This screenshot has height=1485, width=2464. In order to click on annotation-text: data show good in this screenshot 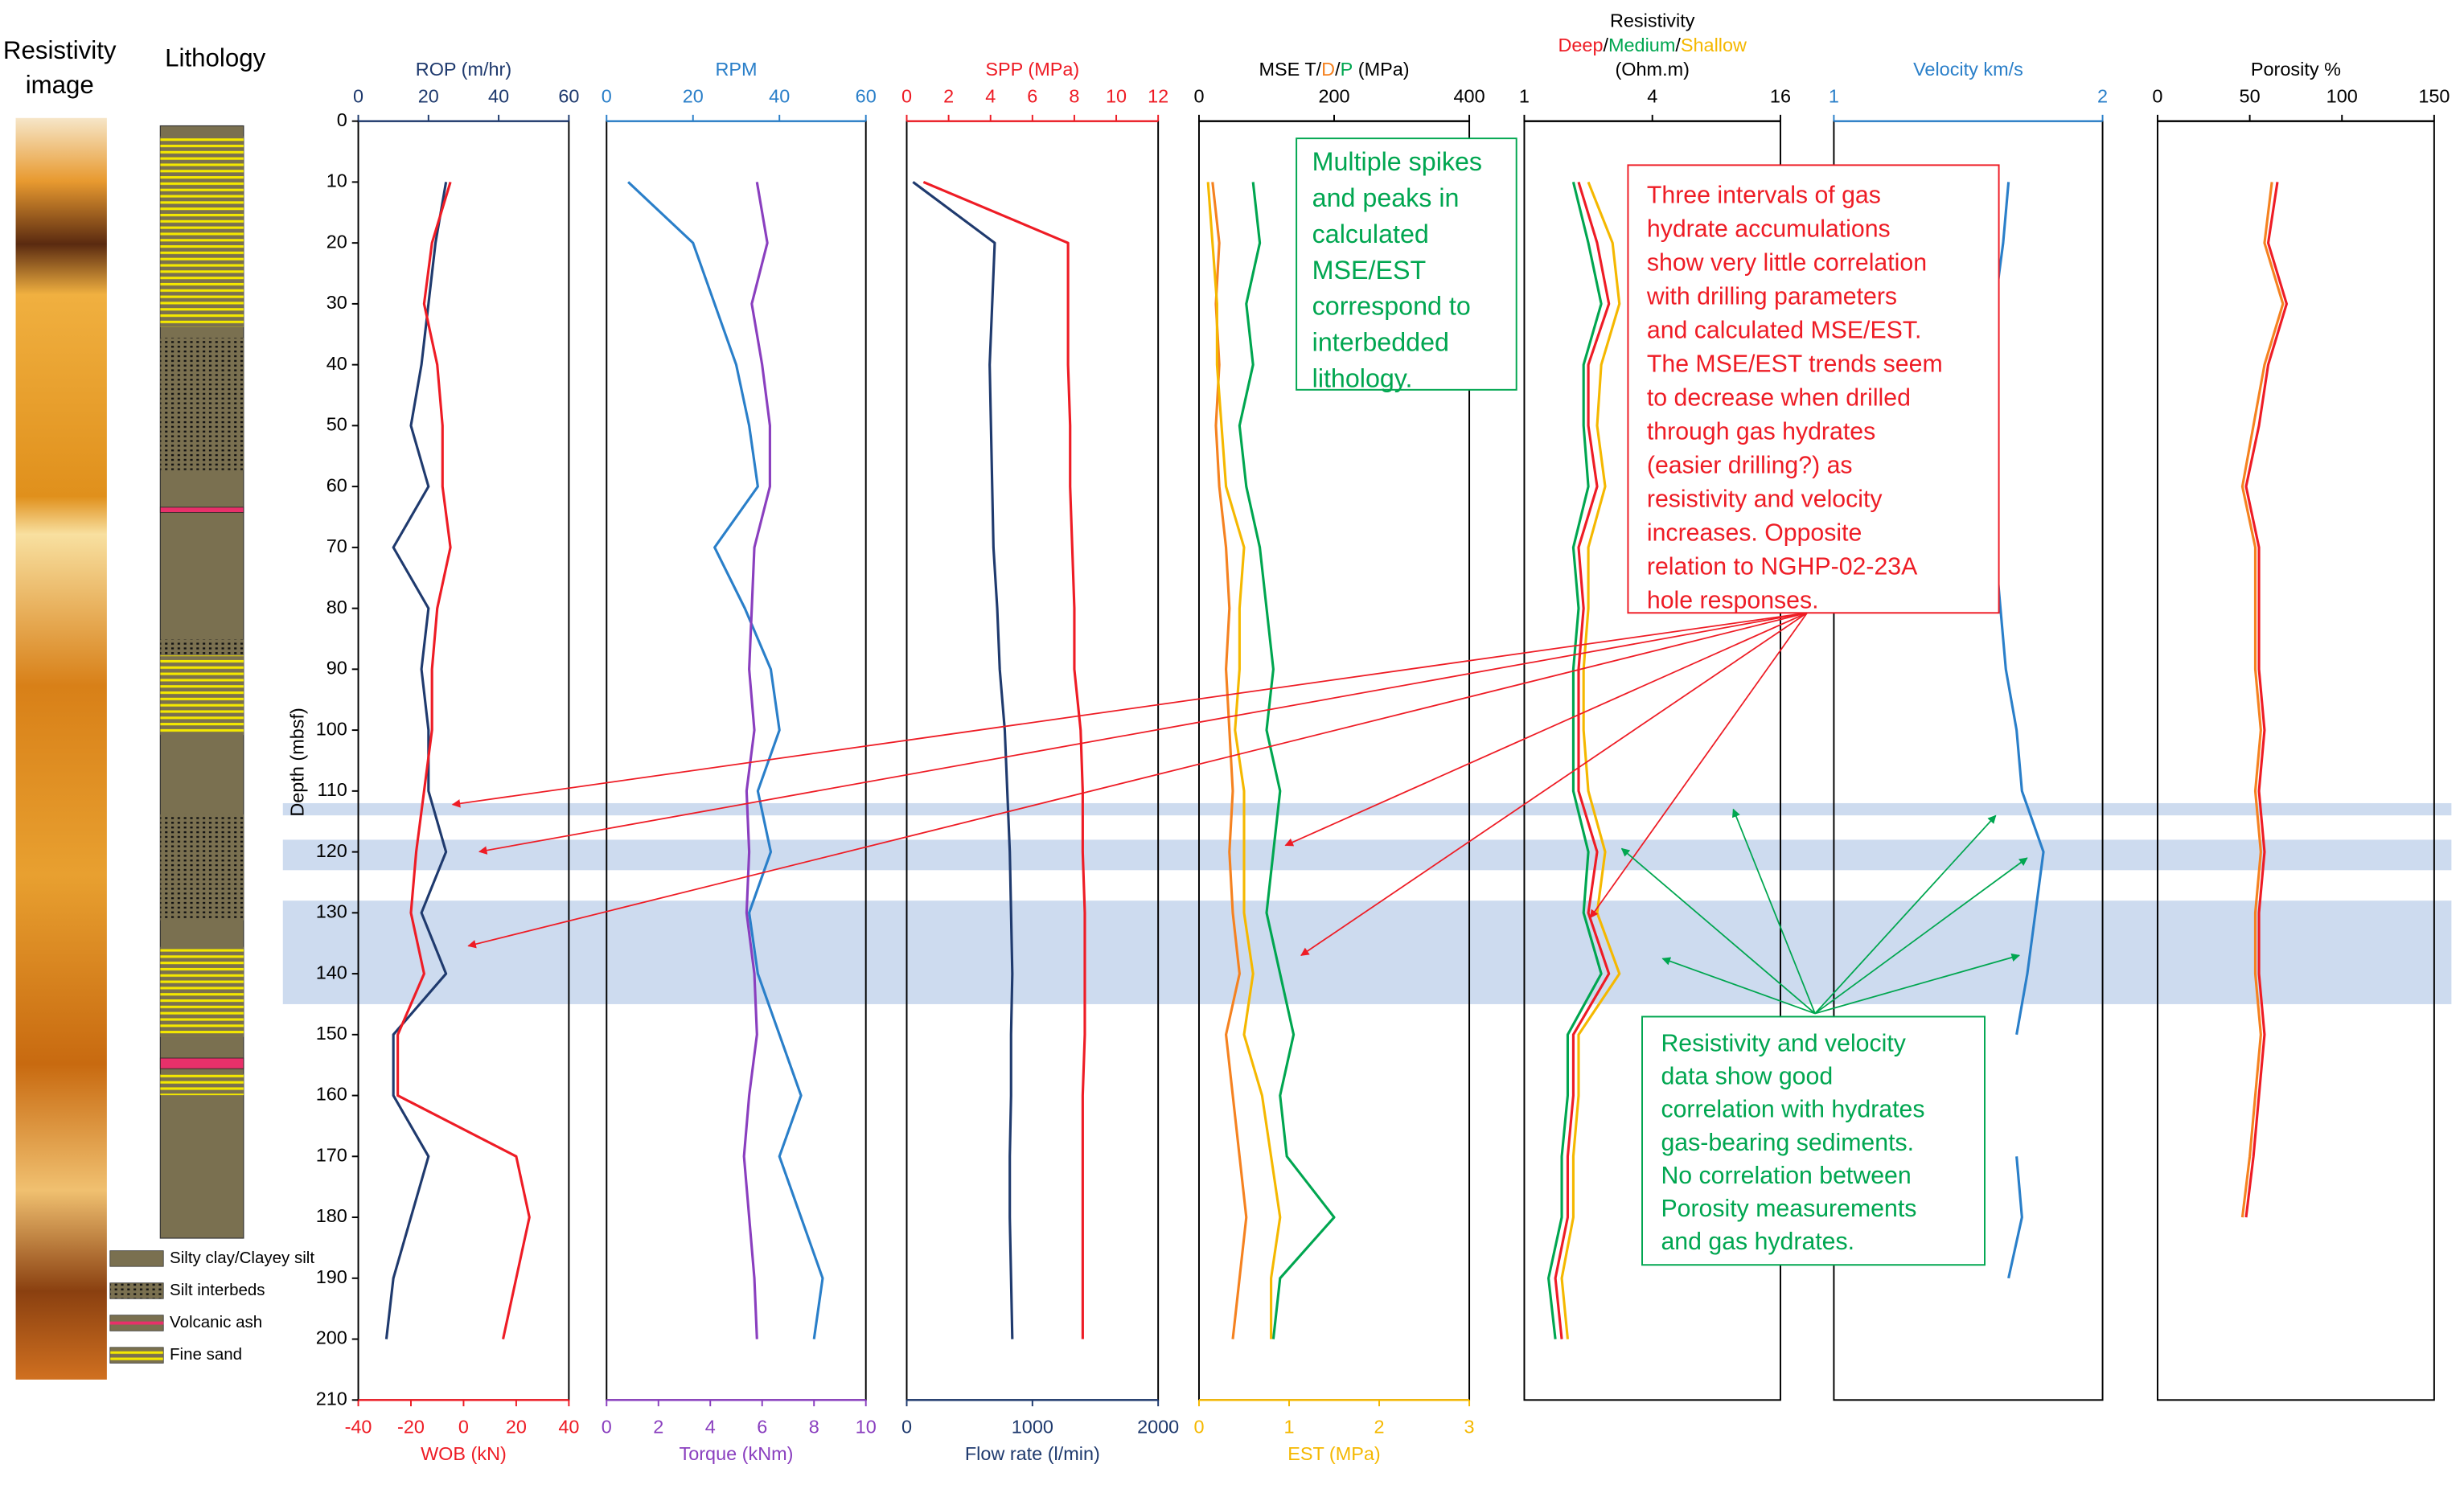, I will do `click(1747, 1077)`.